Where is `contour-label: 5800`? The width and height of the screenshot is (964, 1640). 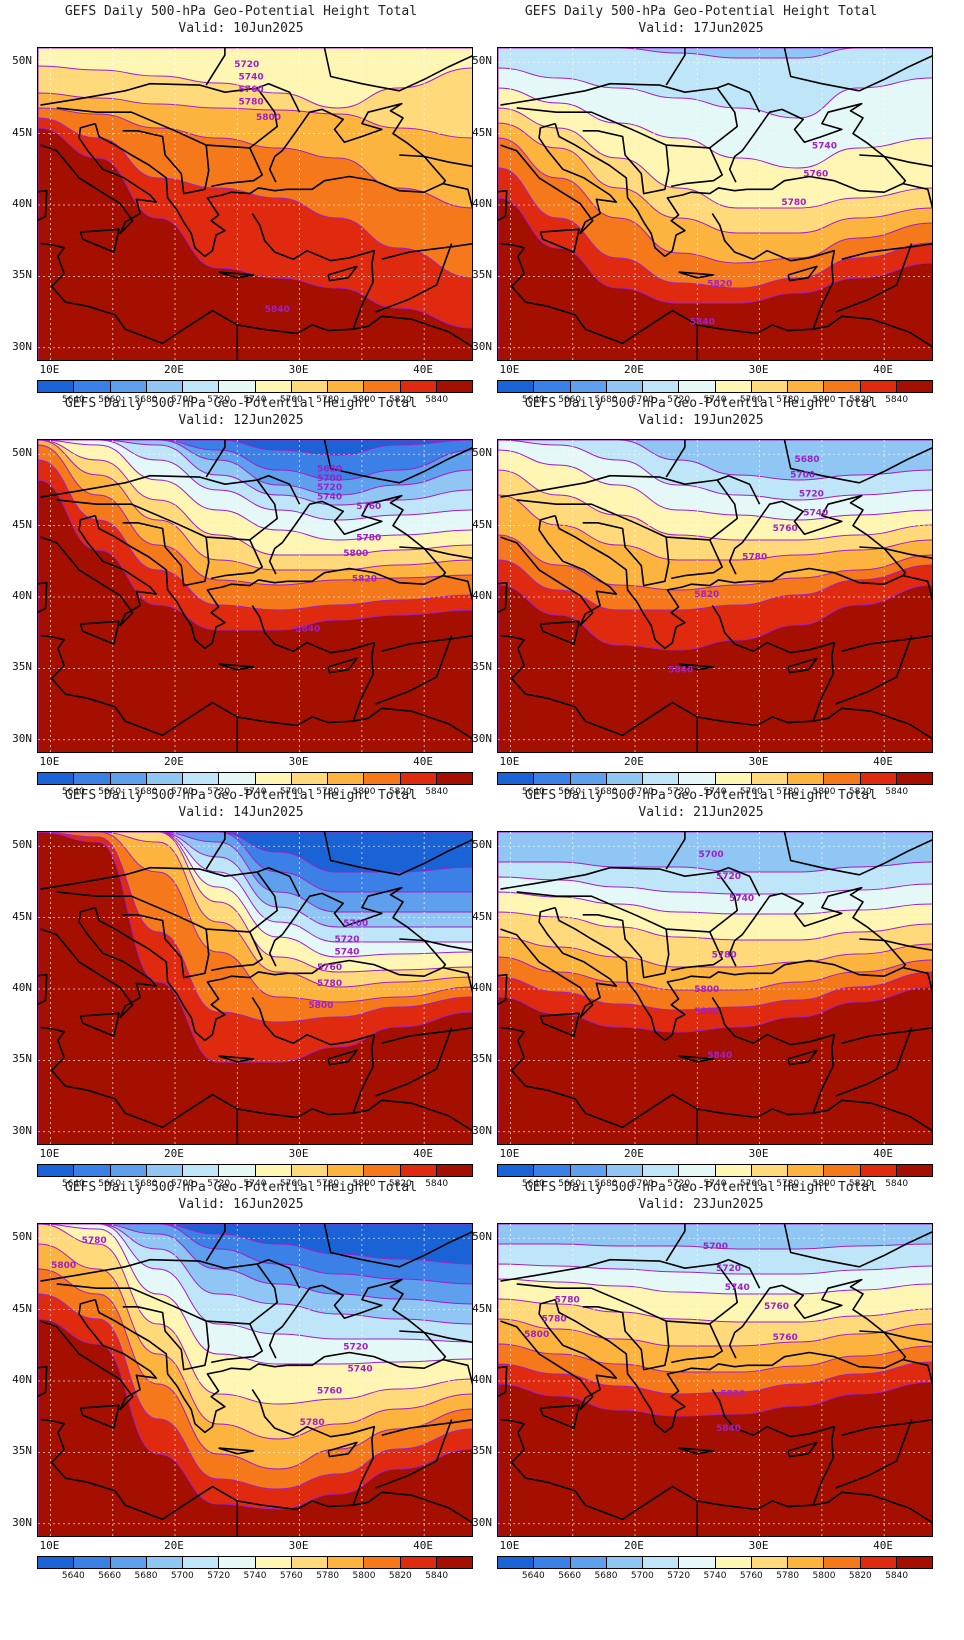 contour-label: 5800 is located at coordinates (268, 118).